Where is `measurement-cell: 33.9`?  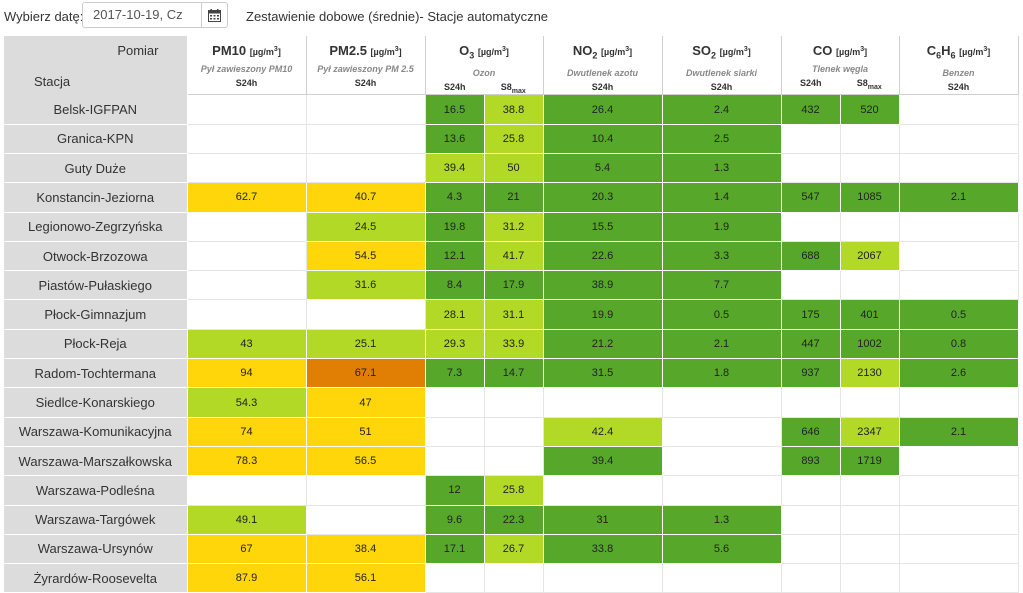
measurement-cell: 33.9 is located at coordinates (513, 344).